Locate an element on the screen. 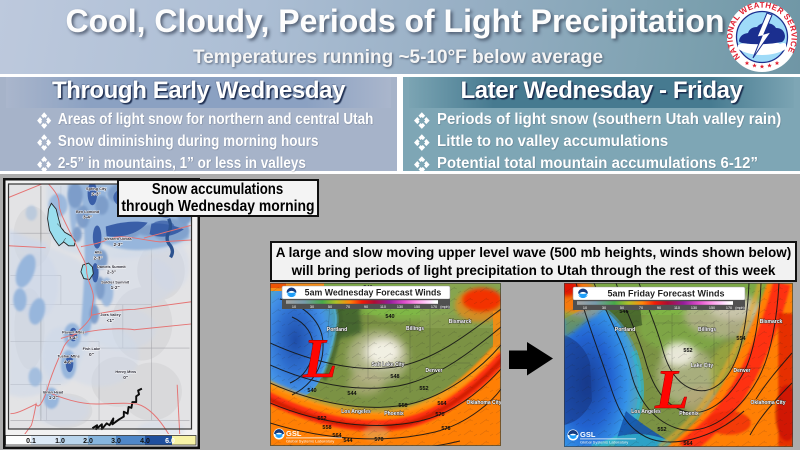 This screenshot has height=450, width=800. svg-text: Ben Lomond is located at coordinates (88, 212).